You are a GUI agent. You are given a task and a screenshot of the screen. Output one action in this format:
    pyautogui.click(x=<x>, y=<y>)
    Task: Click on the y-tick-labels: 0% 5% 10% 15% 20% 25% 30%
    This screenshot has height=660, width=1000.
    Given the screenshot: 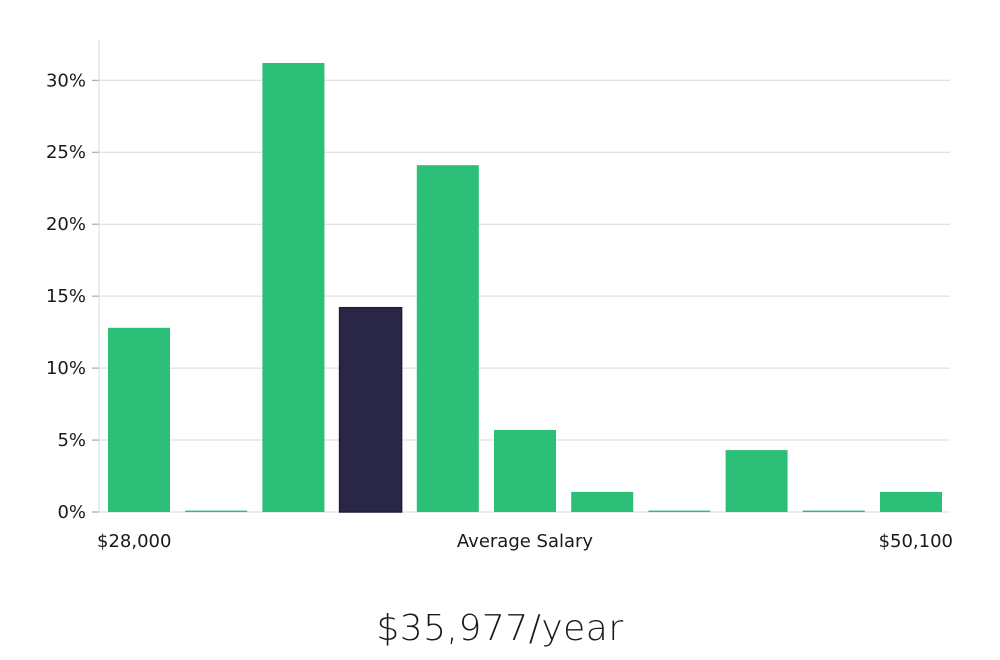 What is the action you would take?
    pyautogui.click(x=66, y=296)
    